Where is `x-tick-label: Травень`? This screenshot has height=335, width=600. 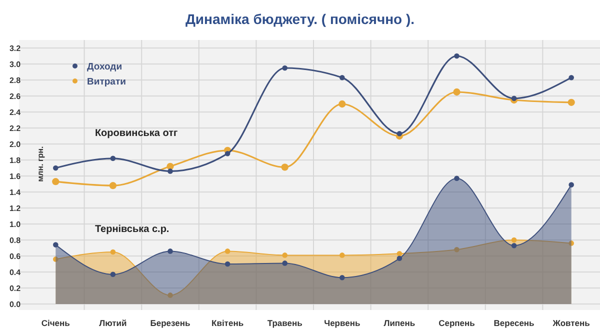 x-tick-label: Травень is located at coordinates (284, 323).